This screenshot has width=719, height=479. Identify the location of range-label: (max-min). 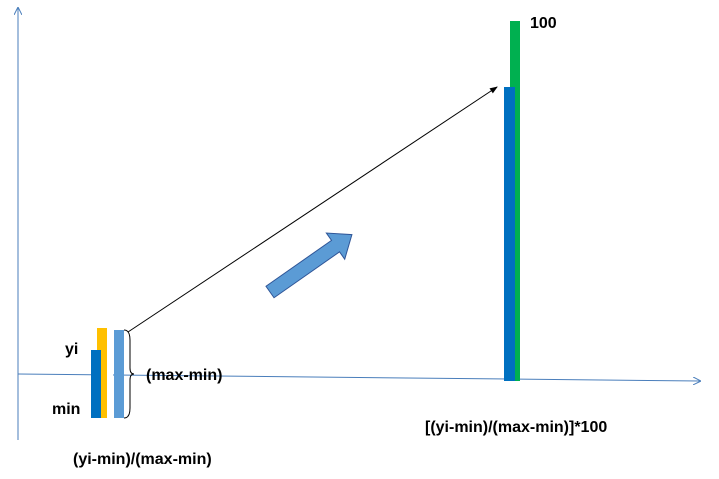
(184, 375).